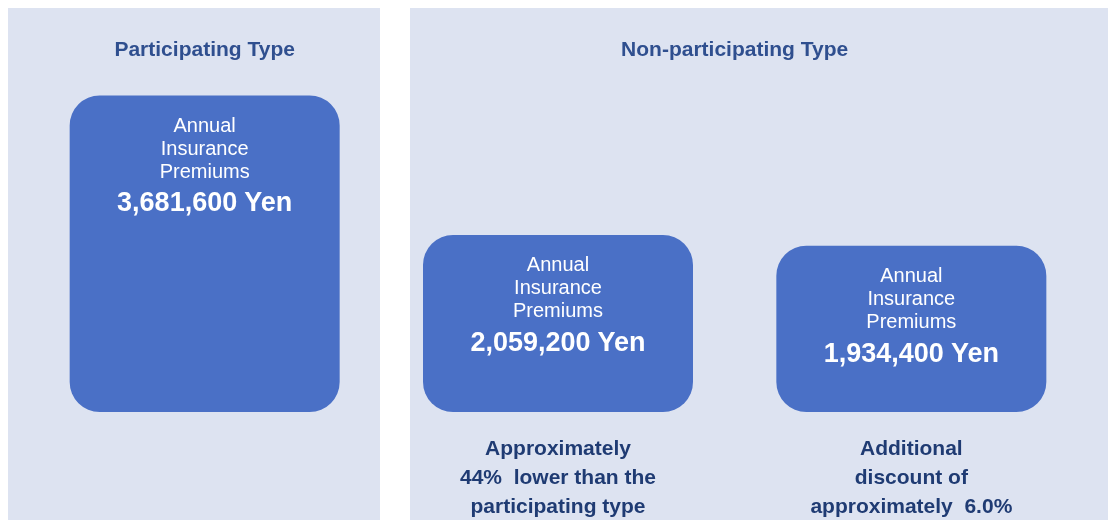 The width and height of the screenshot is (1116, 528). Describe the element at coordinates (911, 352) in the screenshot. I see `data-label: 1,934,400 Yen` at that location.